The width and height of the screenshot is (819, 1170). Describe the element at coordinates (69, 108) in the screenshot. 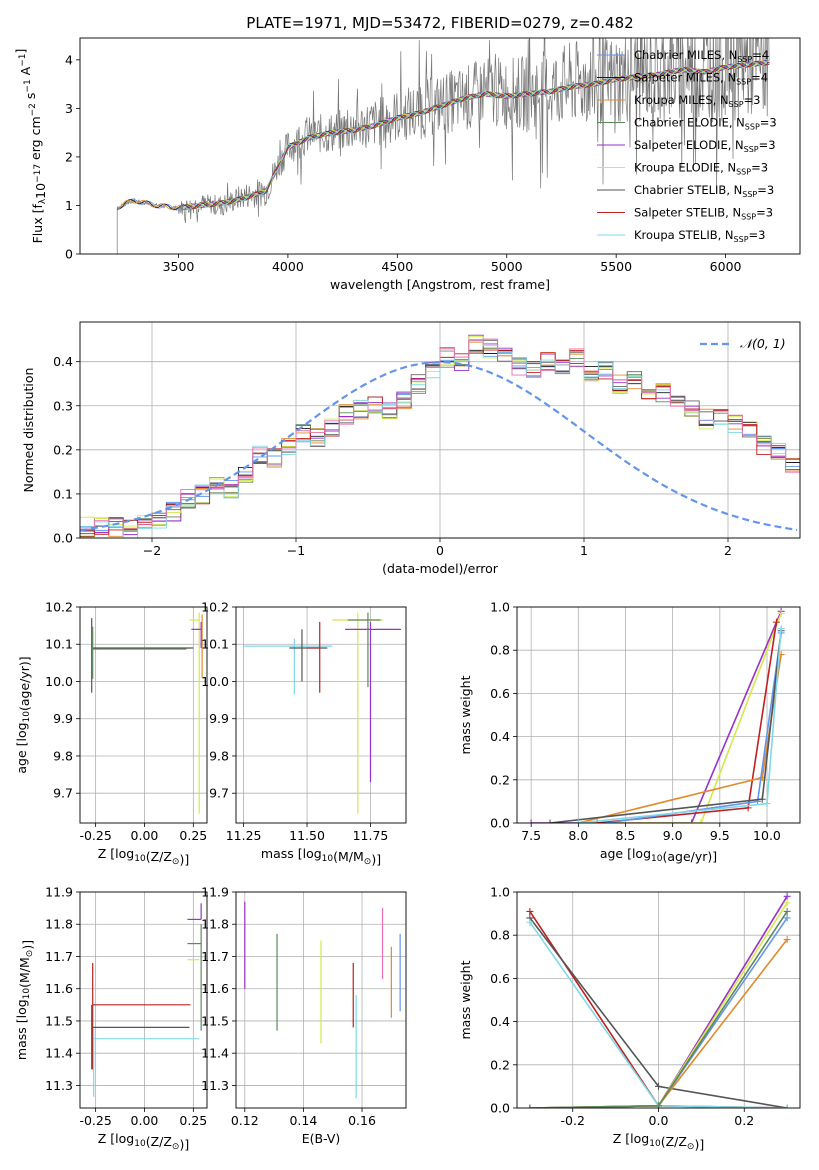

I see `tick-label-y: 3` at that location.